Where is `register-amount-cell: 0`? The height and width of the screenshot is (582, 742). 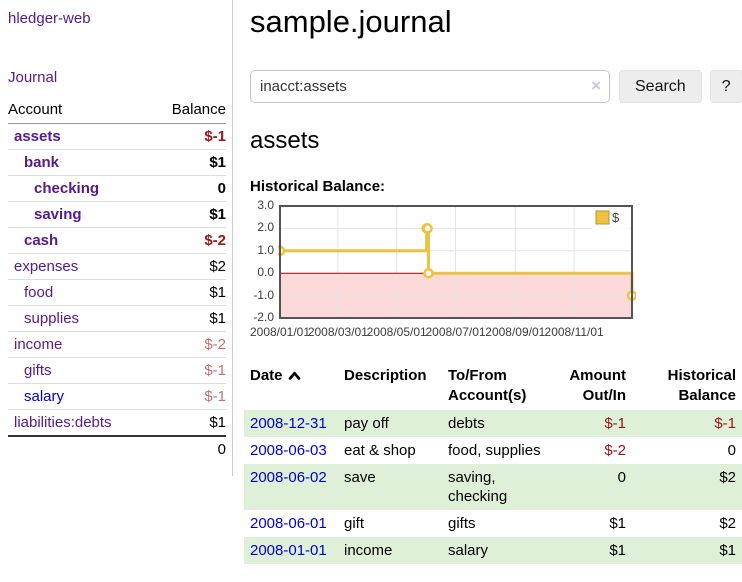
register-amount-cell: 0 is located at coordinates (621, 477).